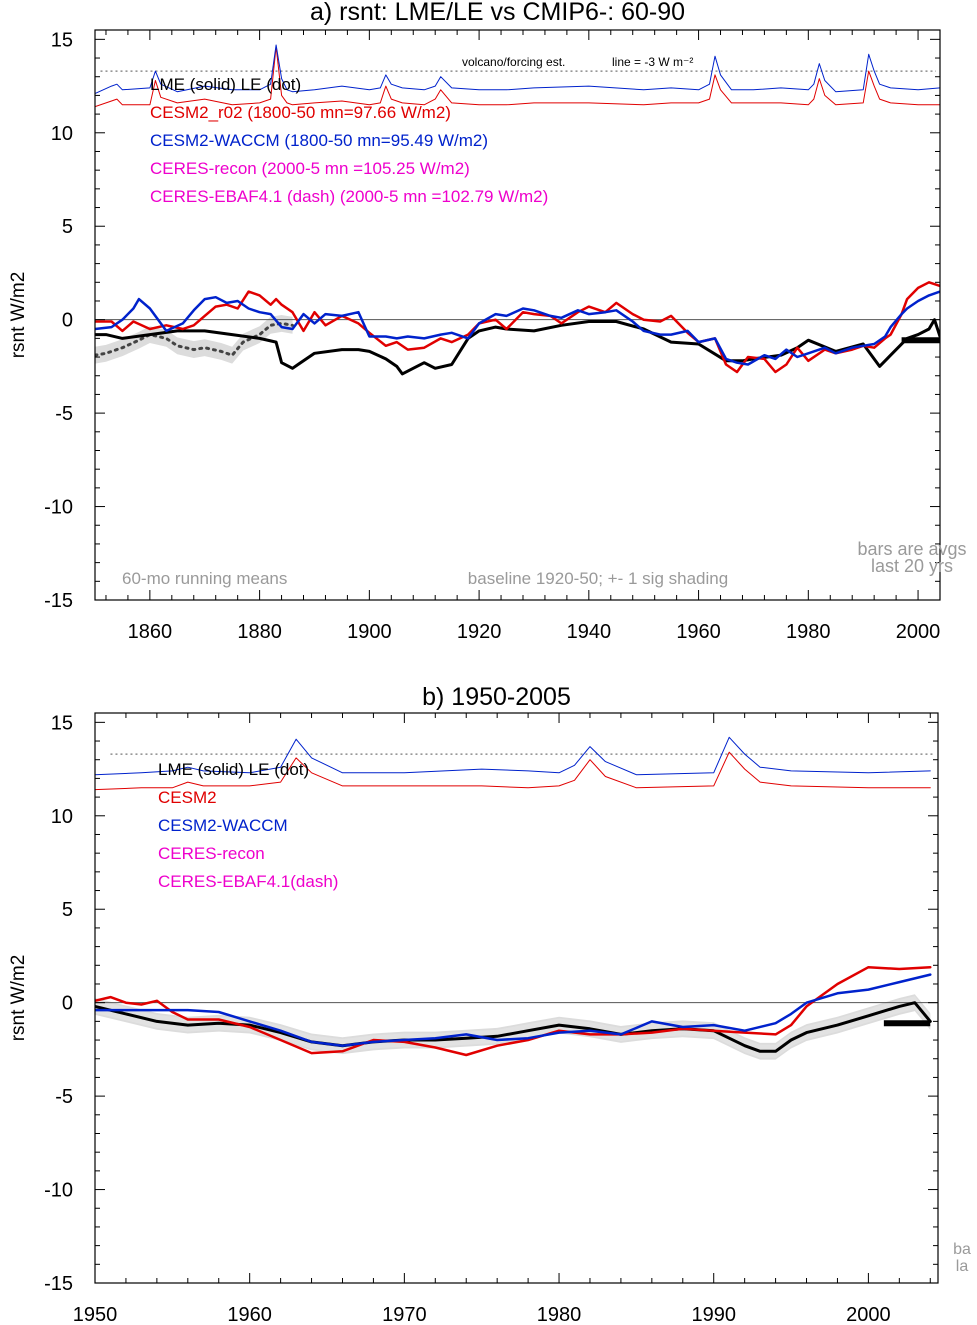 Image resolution: width=977 pixels, height=1325 pixels. I want to click on forcing-note: line = -3 W m⁻², so click(652, 62).